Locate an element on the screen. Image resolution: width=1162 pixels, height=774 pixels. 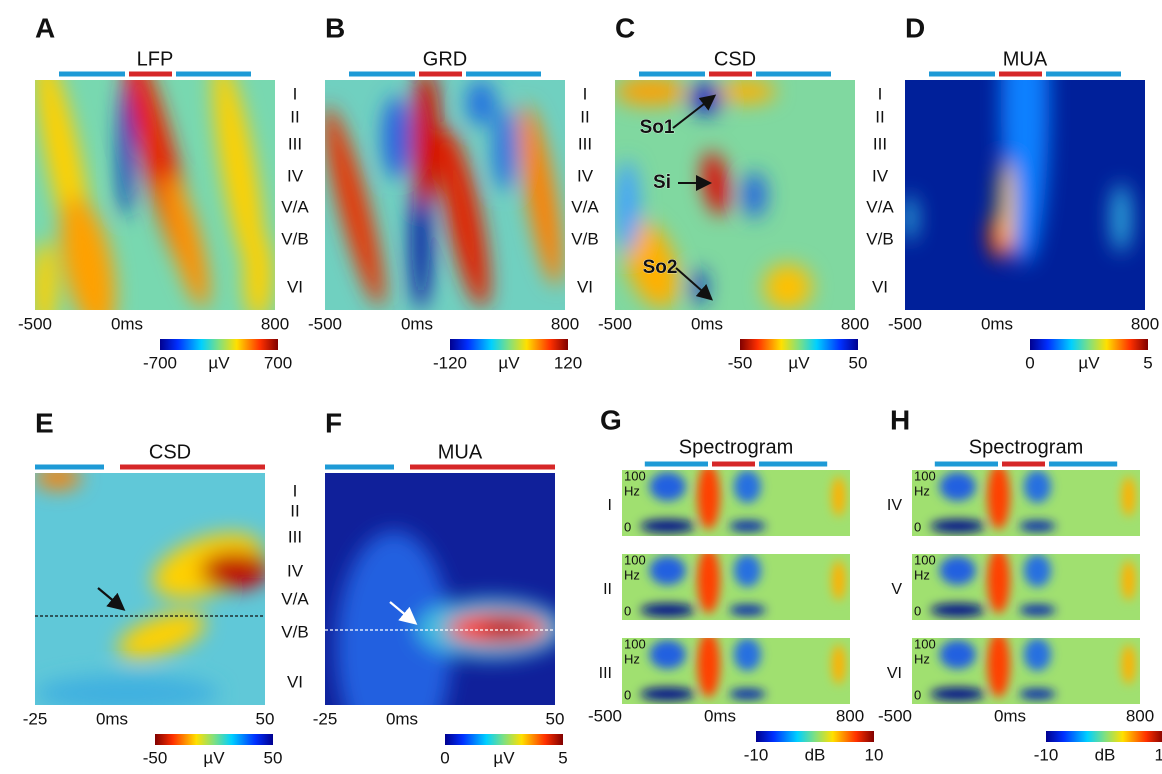
panel-title: GRD is located at coordinates (445, 59).